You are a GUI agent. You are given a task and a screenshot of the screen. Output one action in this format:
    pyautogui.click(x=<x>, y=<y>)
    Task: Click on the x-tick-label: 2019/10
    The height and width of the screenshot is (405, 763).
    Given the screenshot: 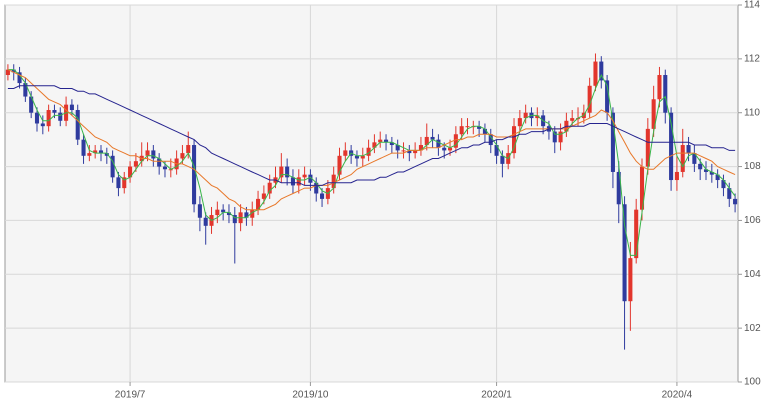 What is the action you would take?
    pyautogui.click(x=310, y=395)
    